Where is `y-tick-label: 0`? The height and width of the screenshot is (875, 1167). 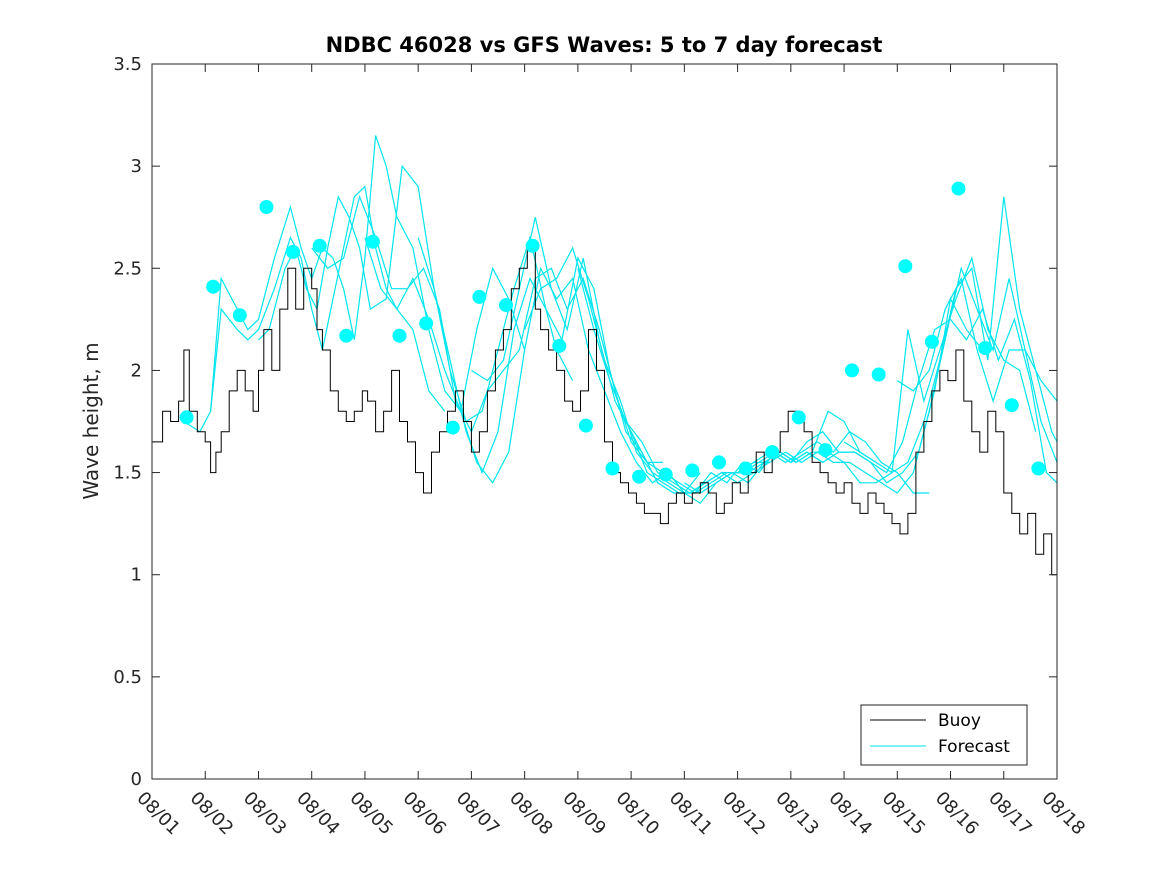 y-tick-label: 0 is located at coordinates (136, 779).